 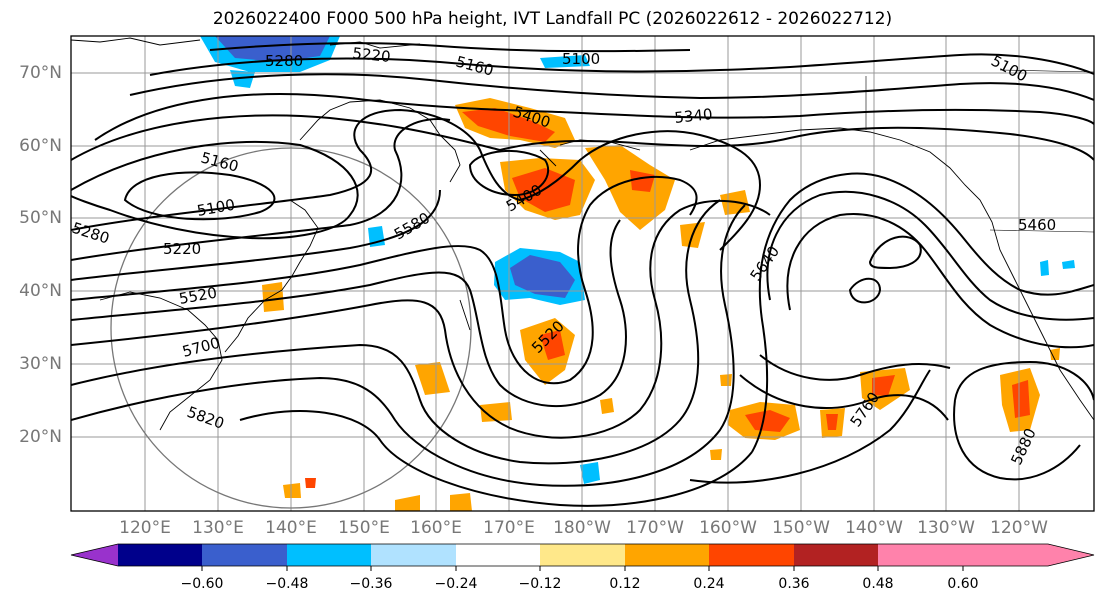 I want to click on lon-label: 160°W, so click(x=728, y=528).